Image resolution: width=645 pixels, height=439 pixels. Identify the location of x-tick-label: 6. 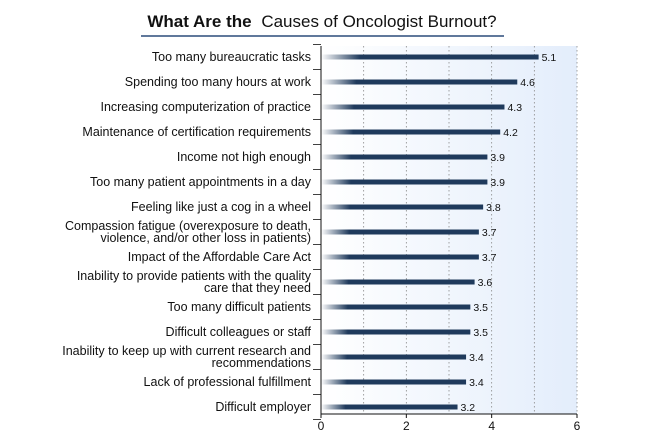
(577, 426).